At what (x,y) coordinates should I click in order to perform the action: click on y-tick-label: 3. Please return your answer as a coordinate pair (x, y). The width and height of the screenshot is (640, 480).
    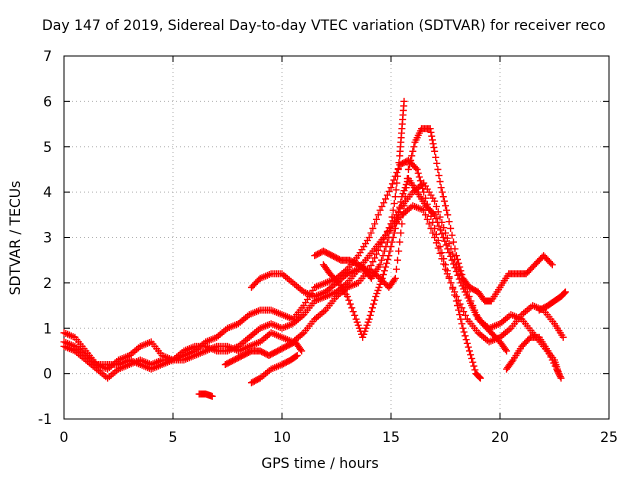
    Looking at the image, I should click on (47, 239).